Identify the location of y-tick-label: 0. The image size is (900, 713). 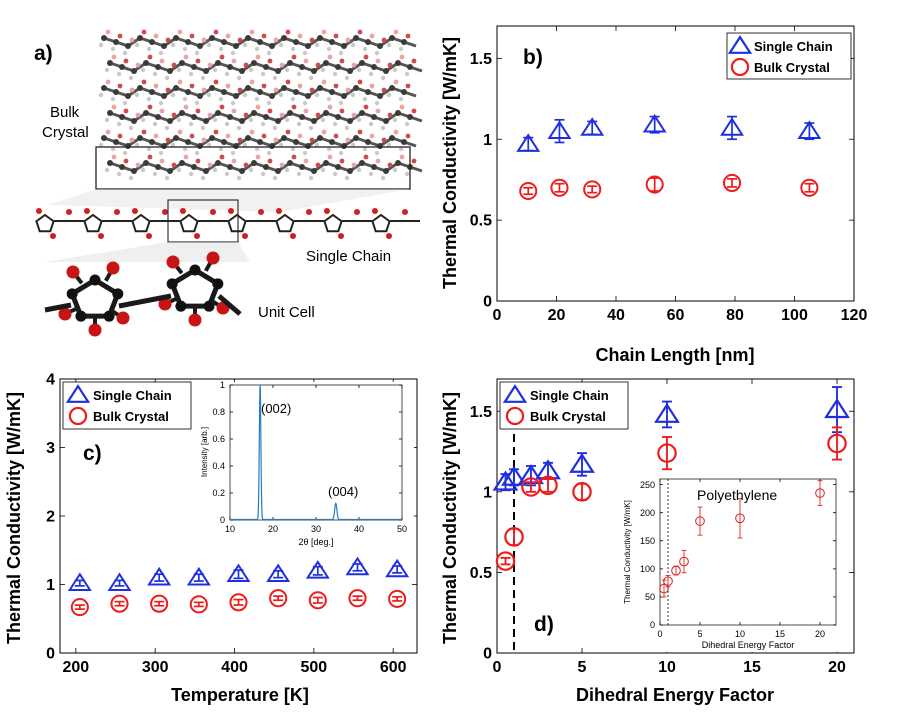
(487, 654).